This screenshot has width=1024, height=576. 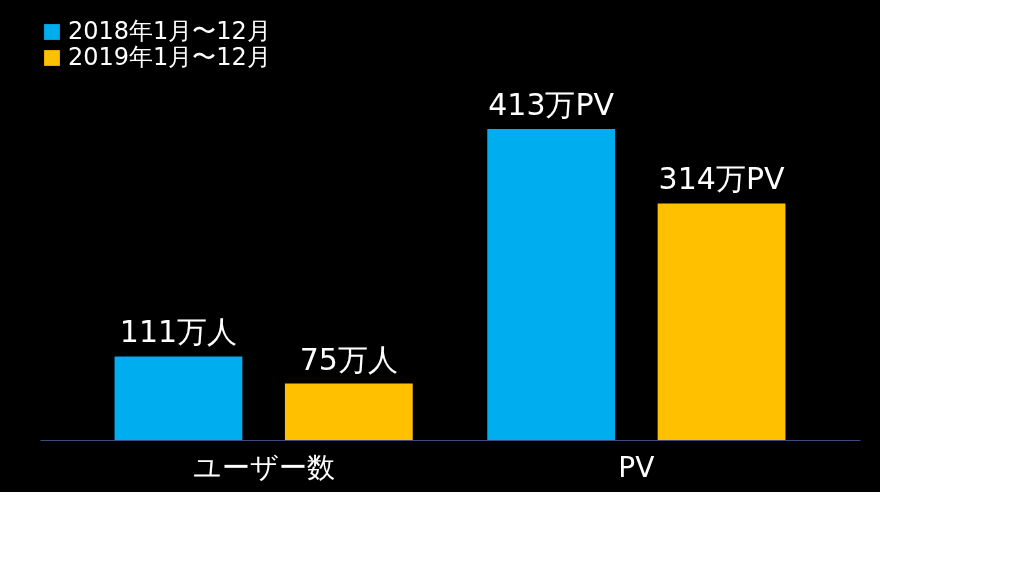 I want to click on legend-label: 2019年1月〜12月, so click(x=169, y=57).